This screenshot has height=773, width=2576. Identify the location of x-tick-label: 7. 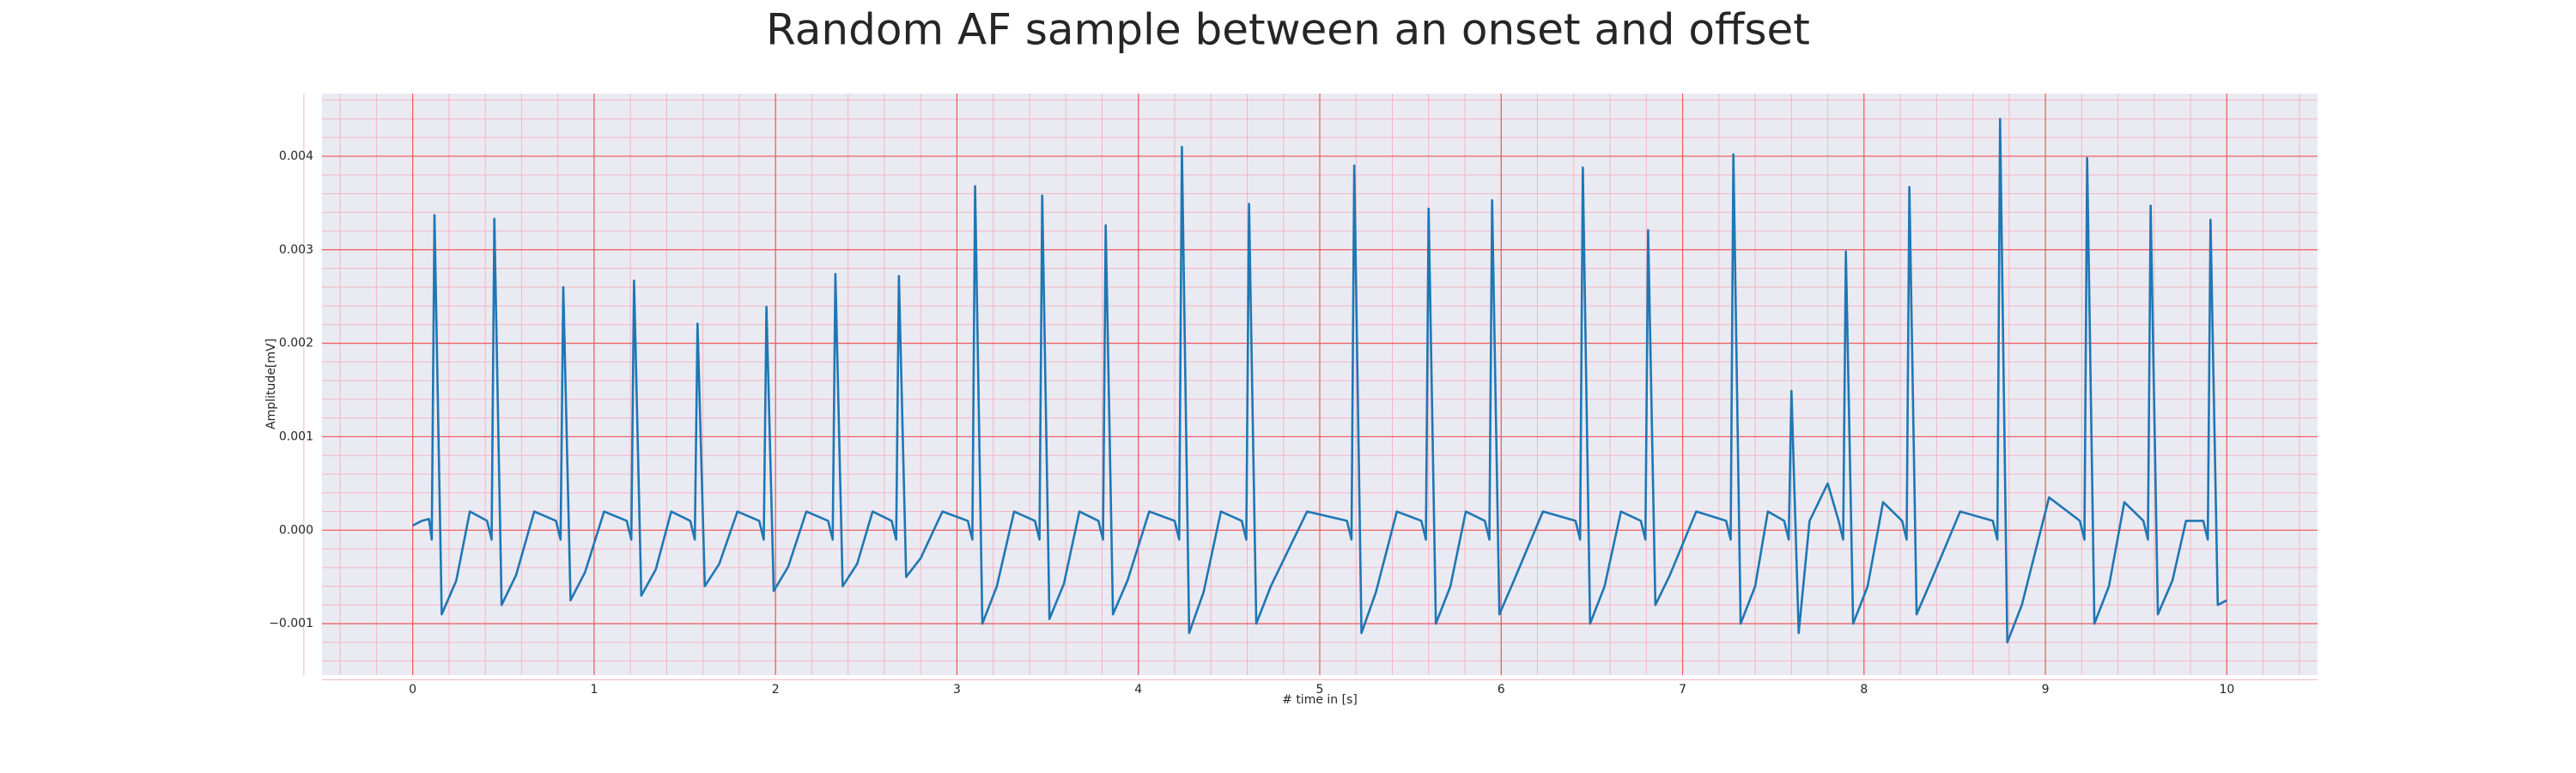
(1682, 690).